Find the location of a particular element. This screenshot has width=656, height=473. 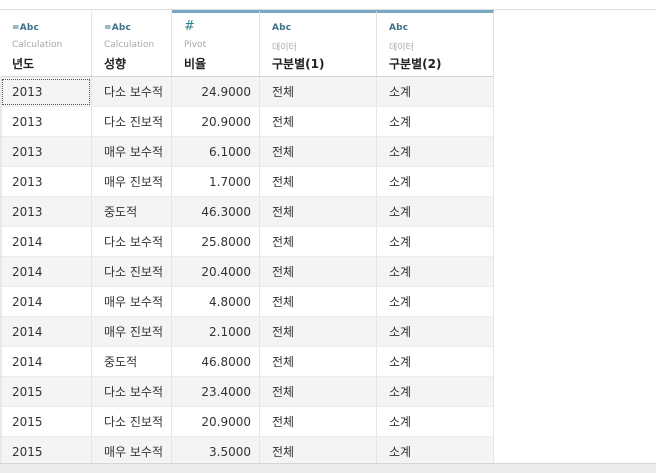

column-header-ratio: # Pivot 비율 is located at coordinates (216, 43).